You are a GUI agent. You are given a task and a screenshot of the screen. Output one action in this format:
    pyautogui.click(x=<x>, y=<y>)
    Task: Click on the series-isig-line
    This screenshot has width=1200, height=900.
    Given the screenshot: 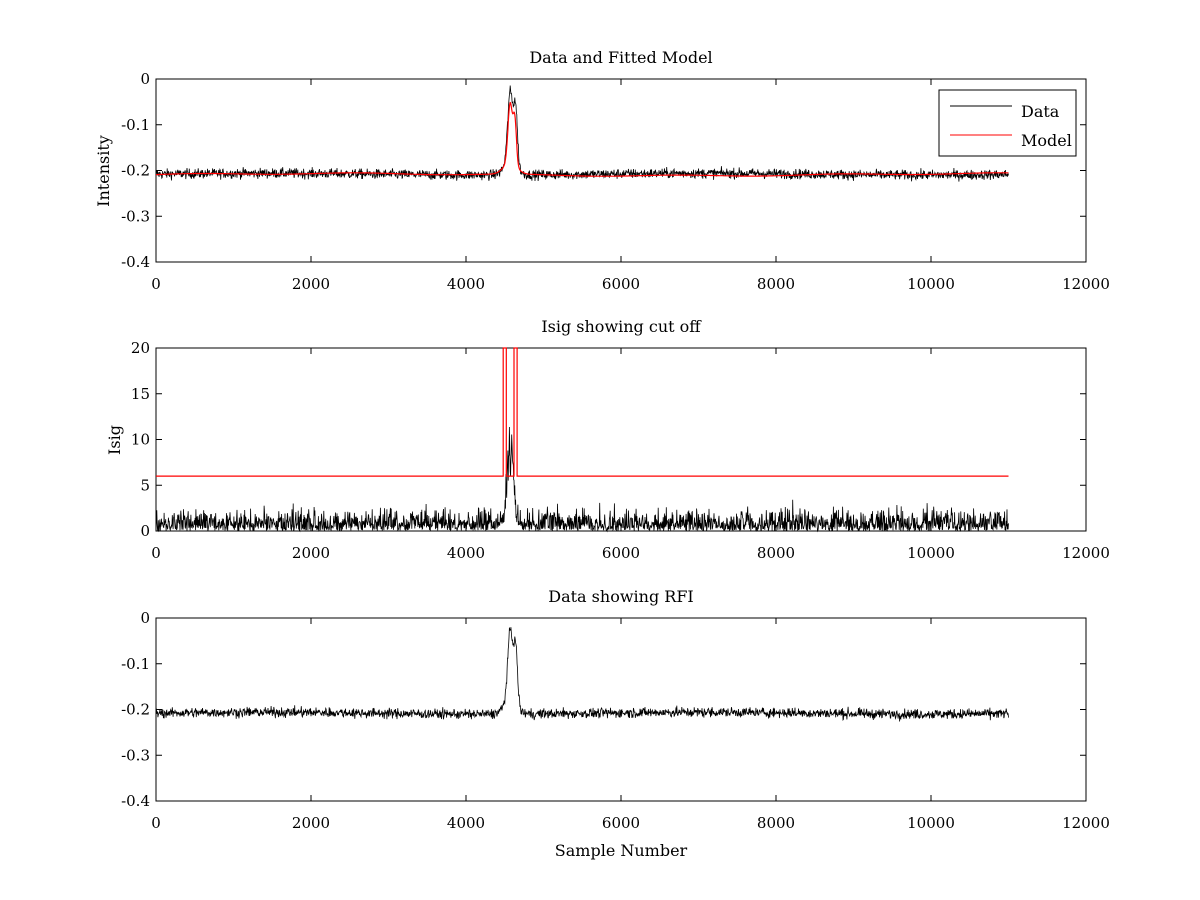 What is the action you would take?
    pyautogui.click(x=582, y=479)
    